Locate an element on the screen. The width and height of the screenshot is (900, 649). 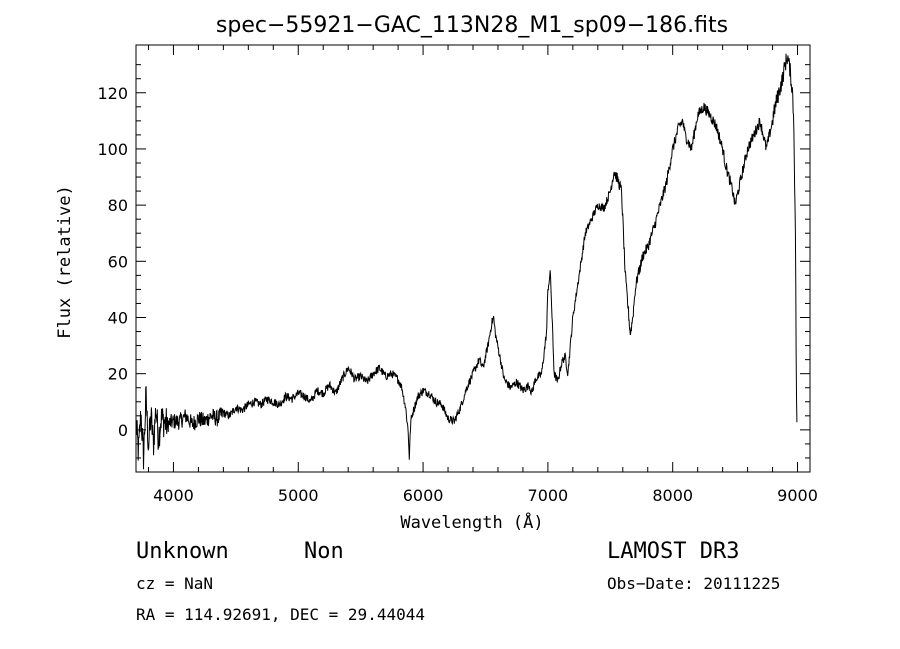
obs-date-label: Obs−Date: 20111225 is located at coordinates (693, 583).